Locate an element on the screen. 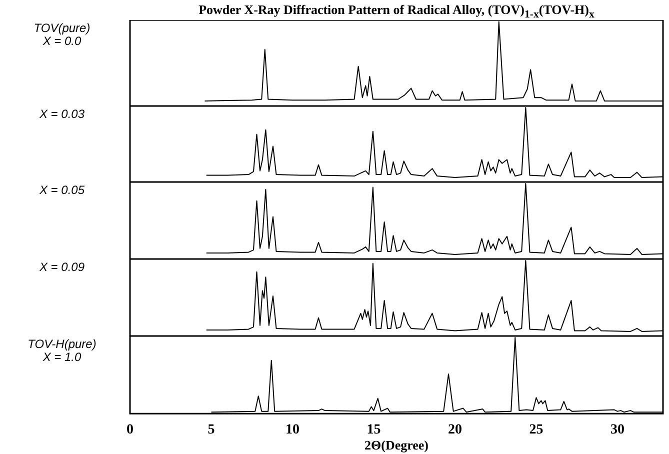  x-tick-label: 15 is located at coordinates (373, 430).